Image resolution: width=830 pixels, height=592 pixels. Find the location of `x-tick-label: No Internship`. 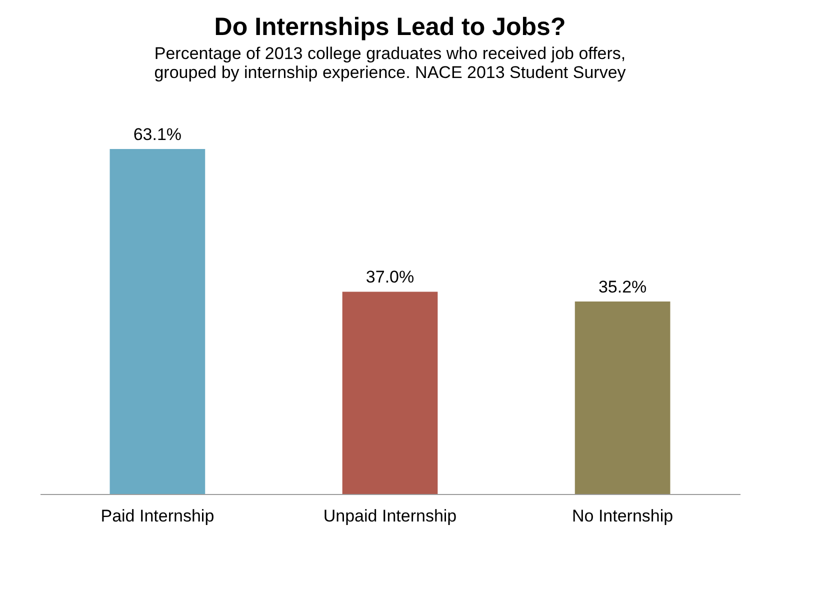

x-tick-label: No Internship is located at coordinates (623, 516).